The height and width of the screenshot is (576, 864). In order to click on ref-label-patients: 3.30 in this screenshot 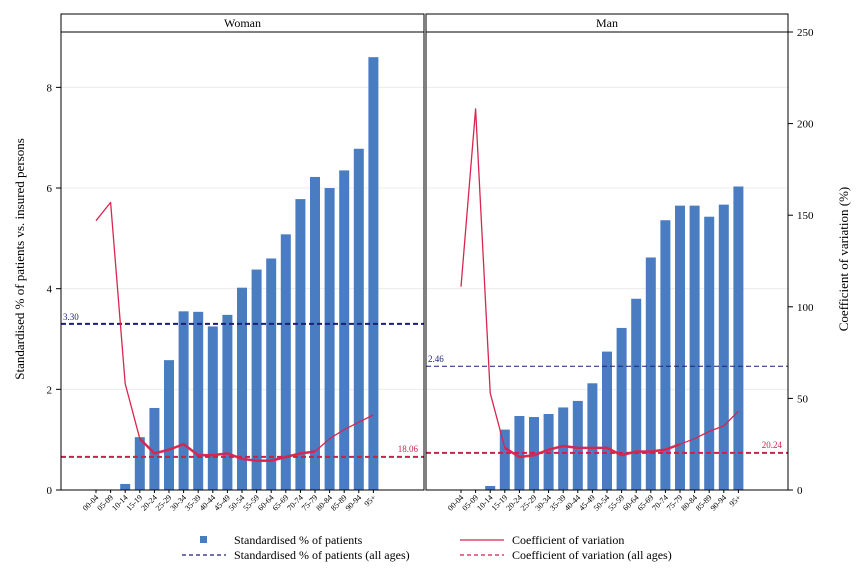, I will do `click(71, 317)`.